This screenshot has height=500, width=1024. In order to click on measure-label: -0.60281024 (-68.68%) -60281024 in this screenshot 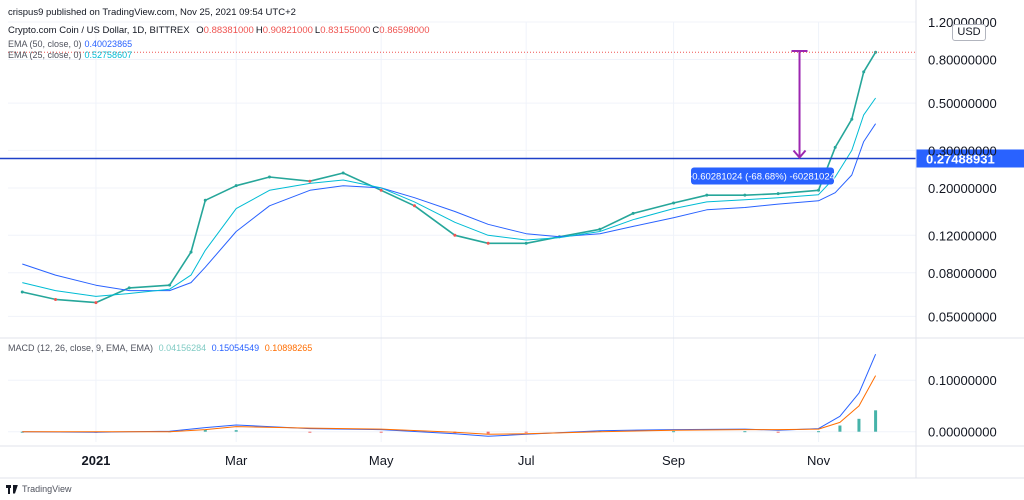, I will do `click(762, 176)`.